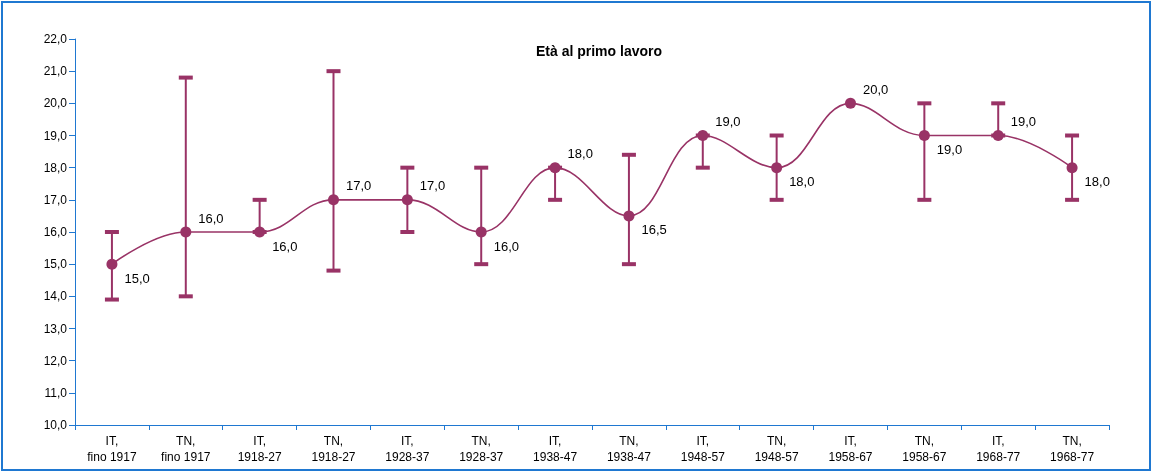  I want to click on x-tick-label: TN, 1958-67, so click(924, 449).